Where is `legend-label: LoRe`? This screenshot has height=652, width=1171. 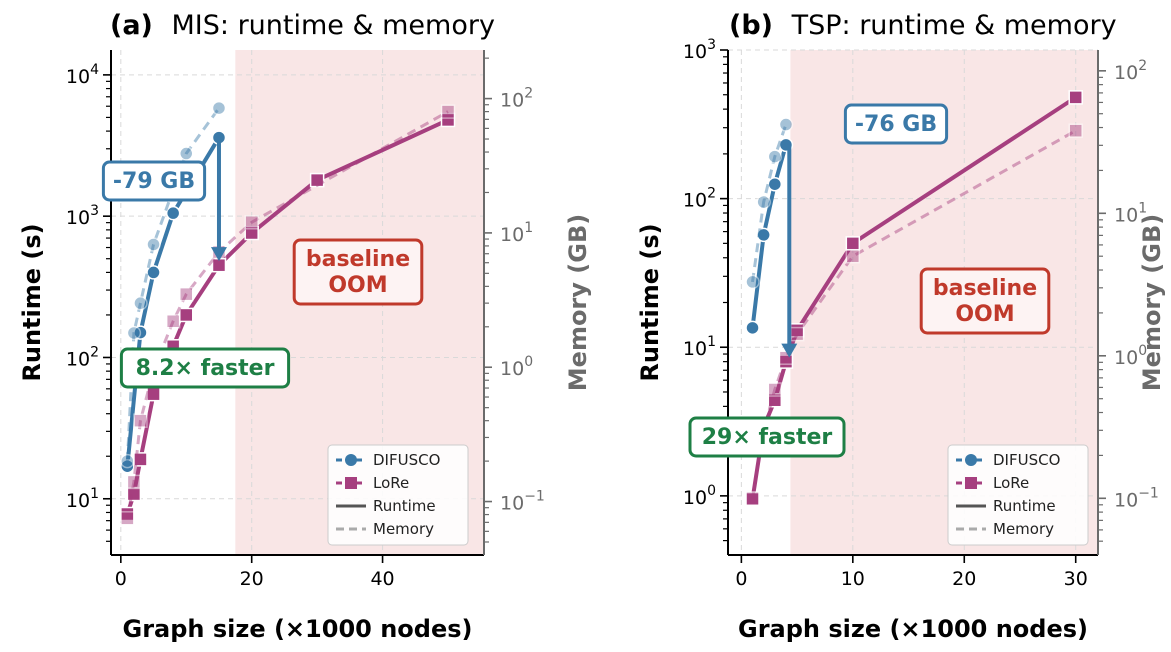 legend-label: LoRe is located at coordinates (1011, 483).